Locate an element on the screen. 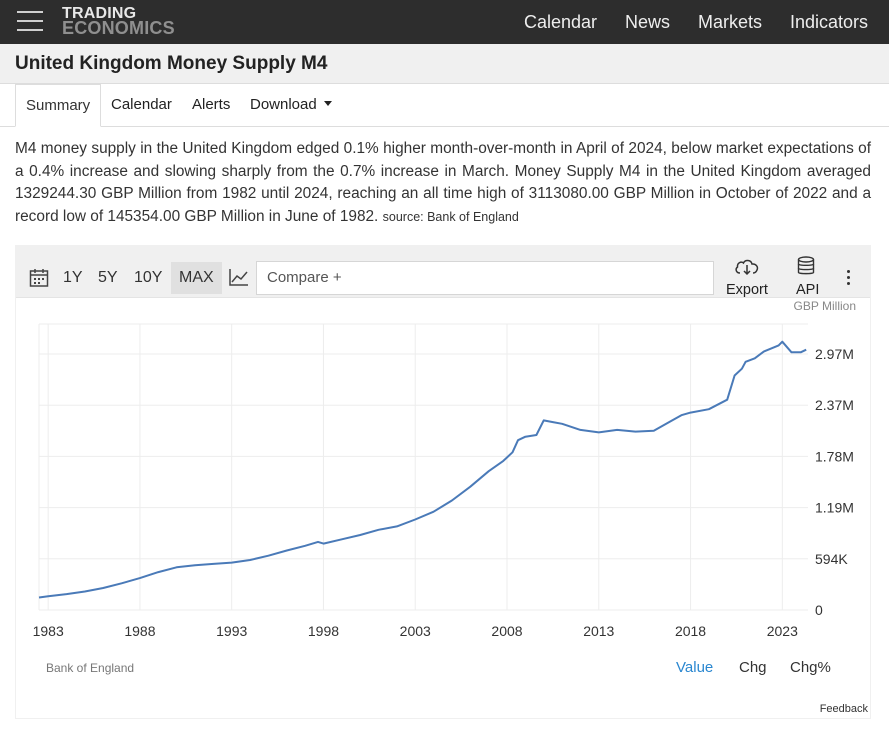 This screenshot has height=736, width=889. tab-calendar: Calendar is located at coordinates (141, 104).